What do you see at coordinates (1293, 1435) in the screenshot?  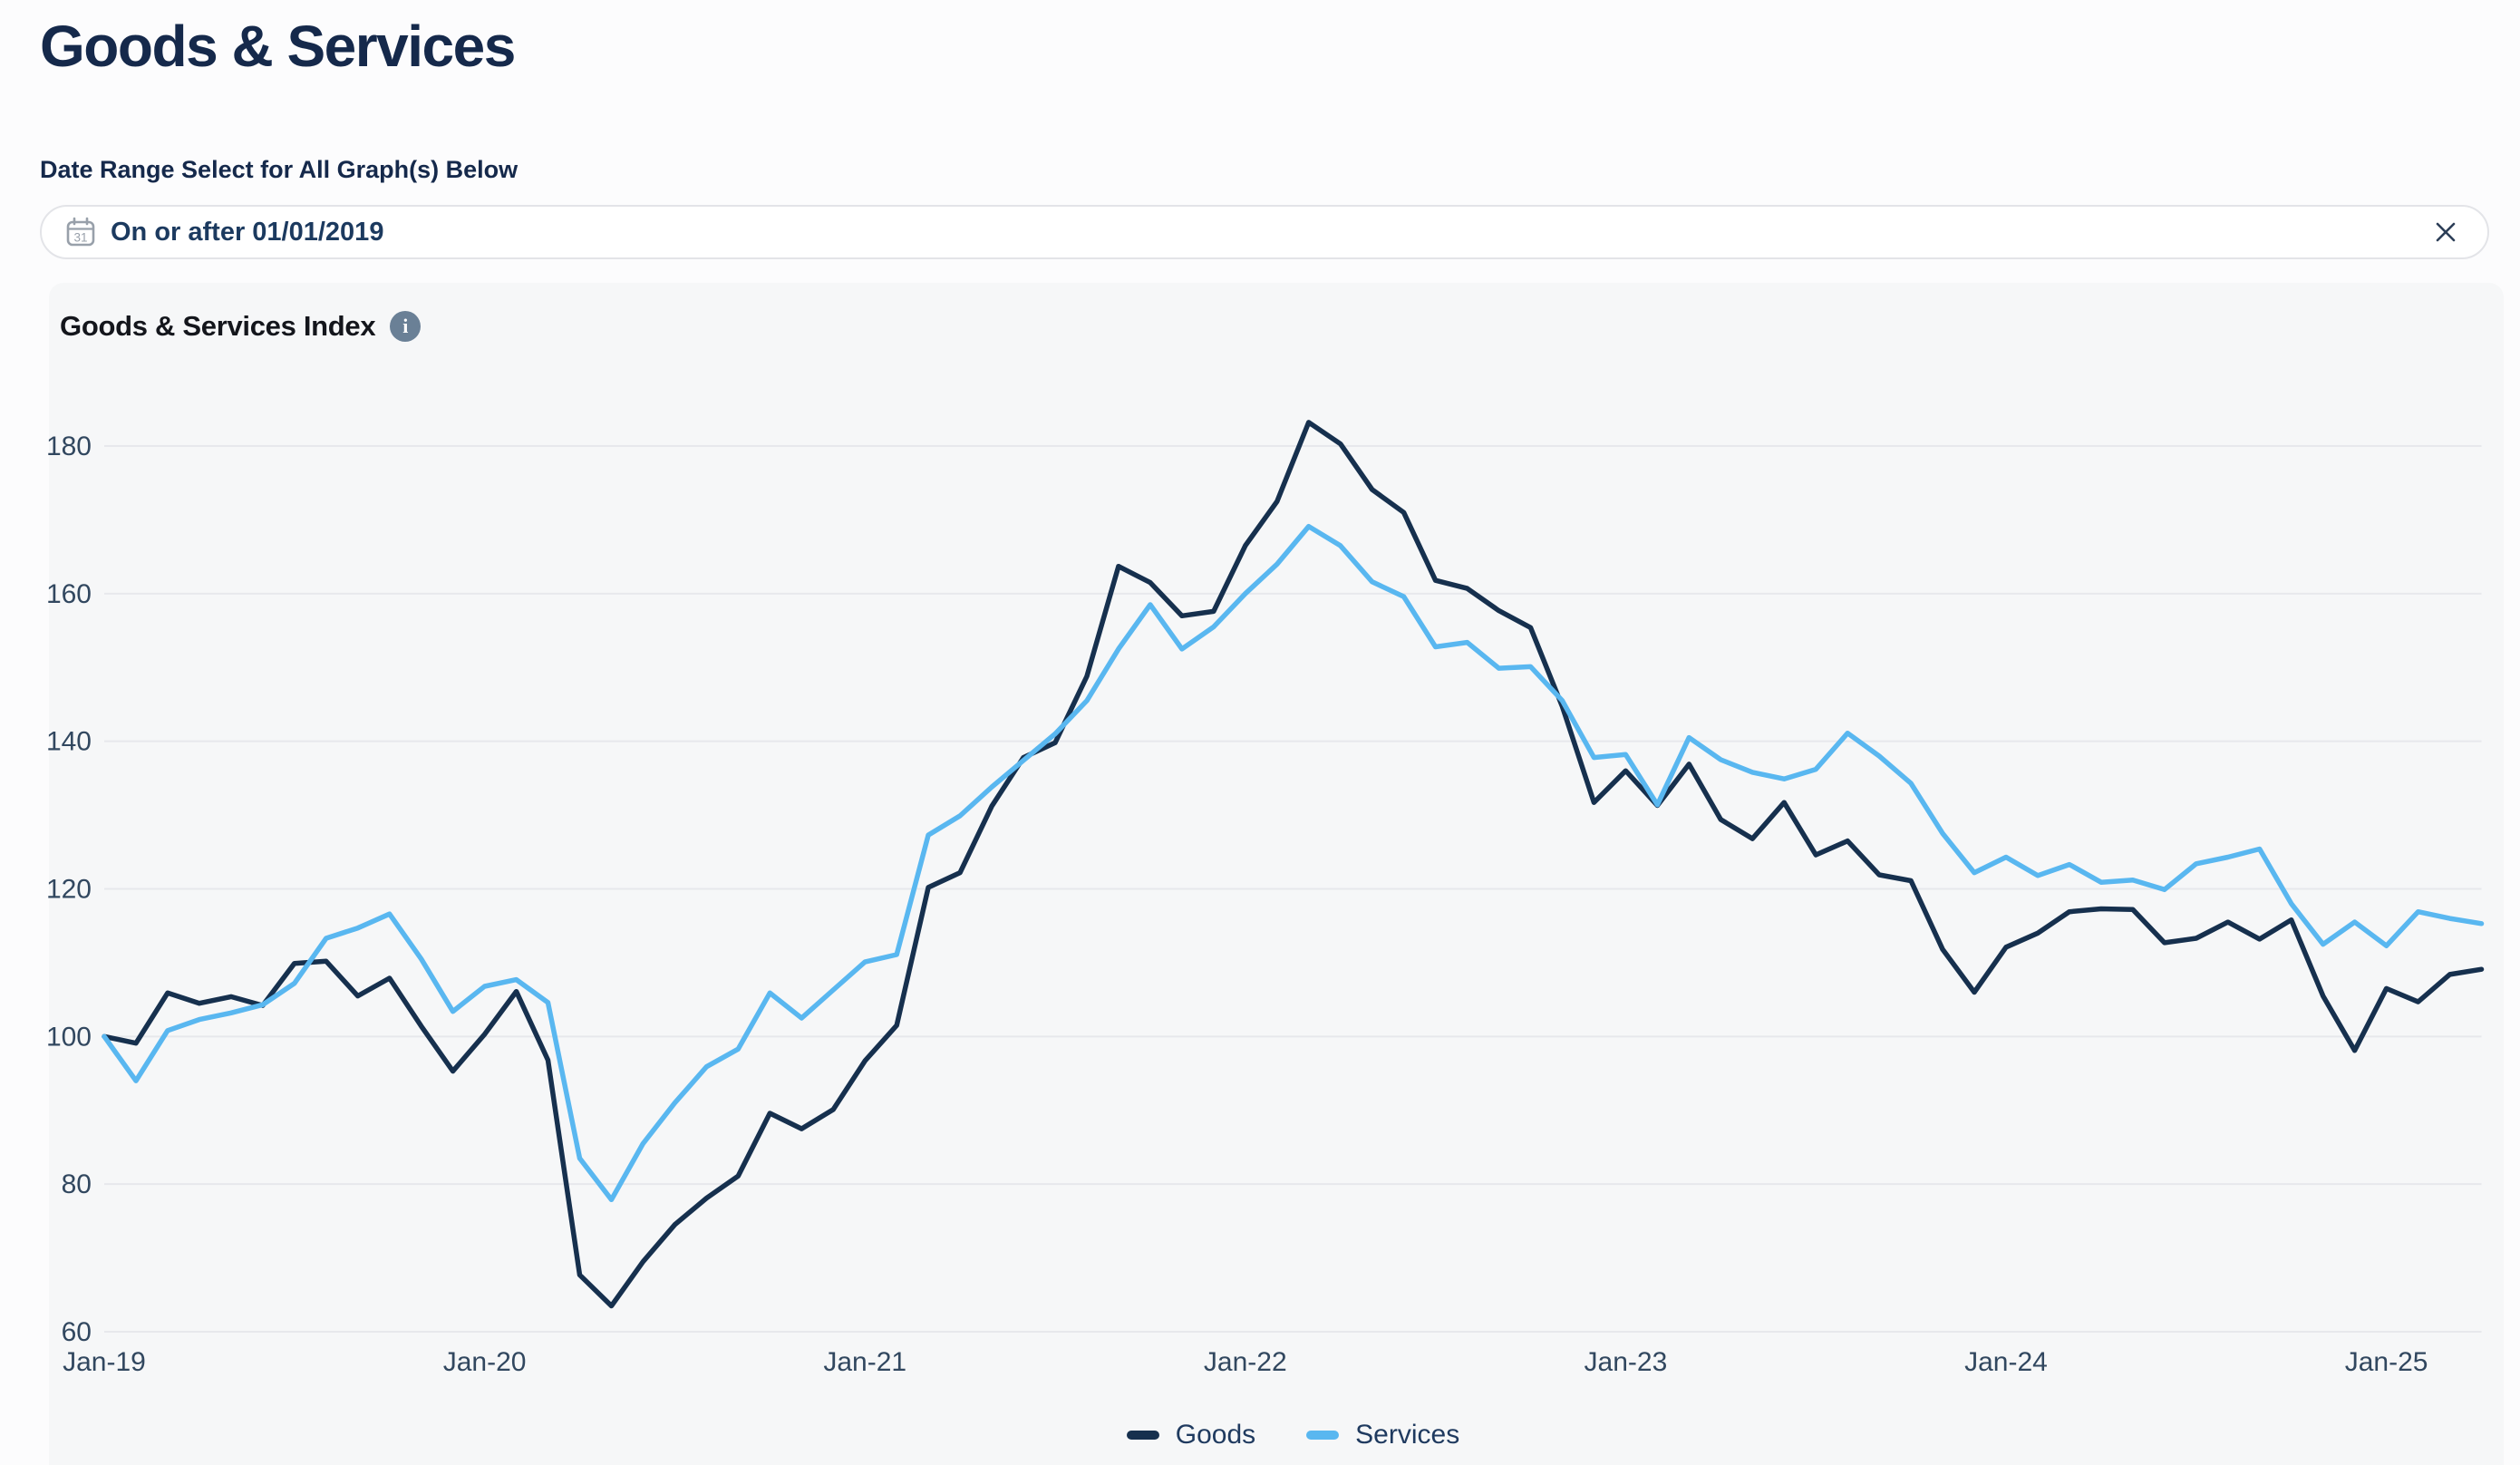 I see `chart-legend: Goods Services` at bounding box center [1293, 1435].